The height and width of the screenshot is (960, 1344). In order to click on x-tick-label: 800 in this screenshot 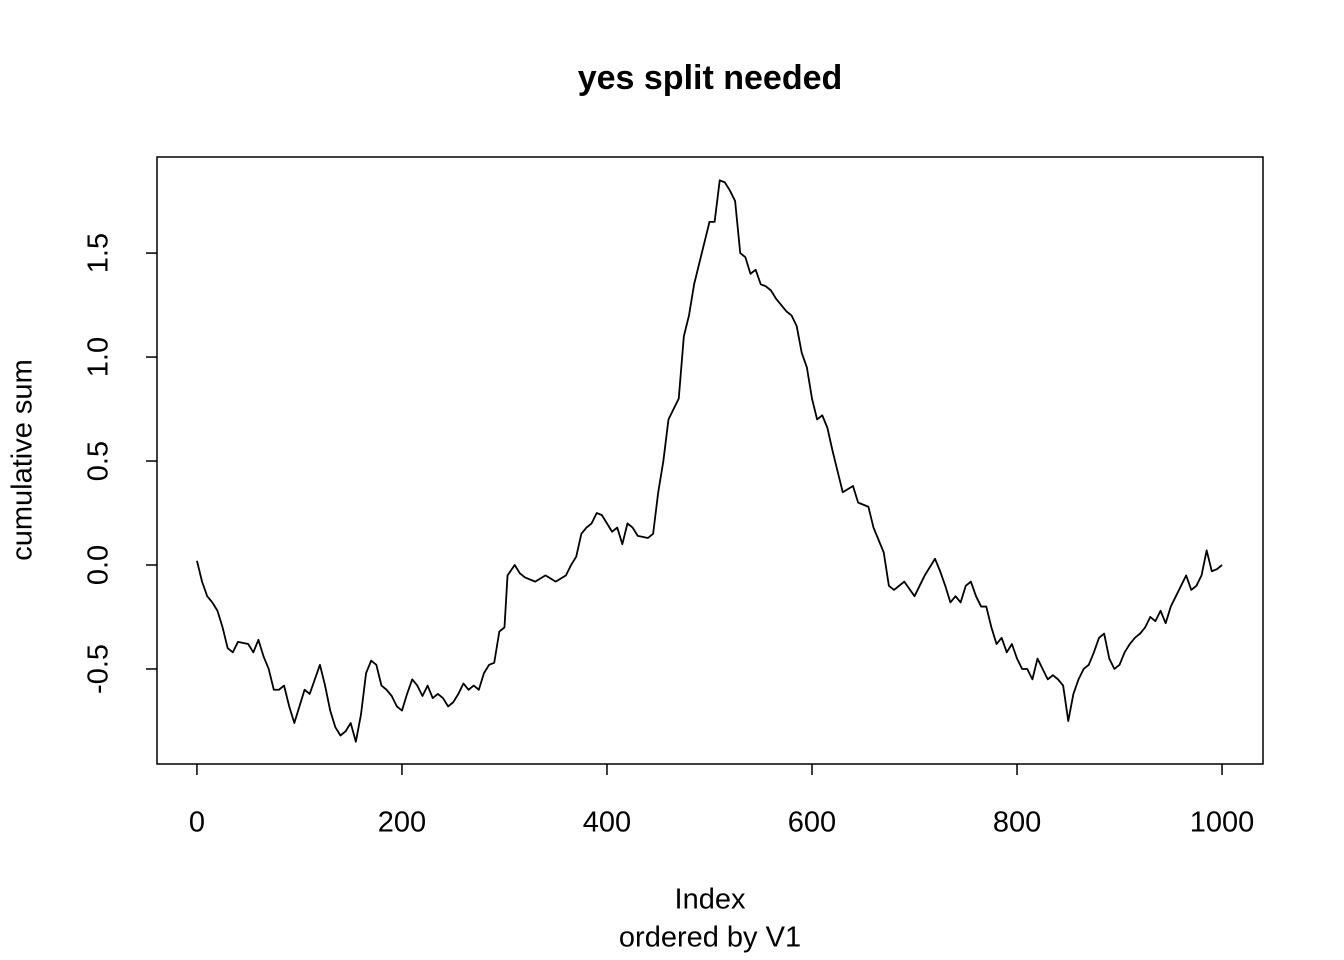, I will do `click(1017, 823)`.